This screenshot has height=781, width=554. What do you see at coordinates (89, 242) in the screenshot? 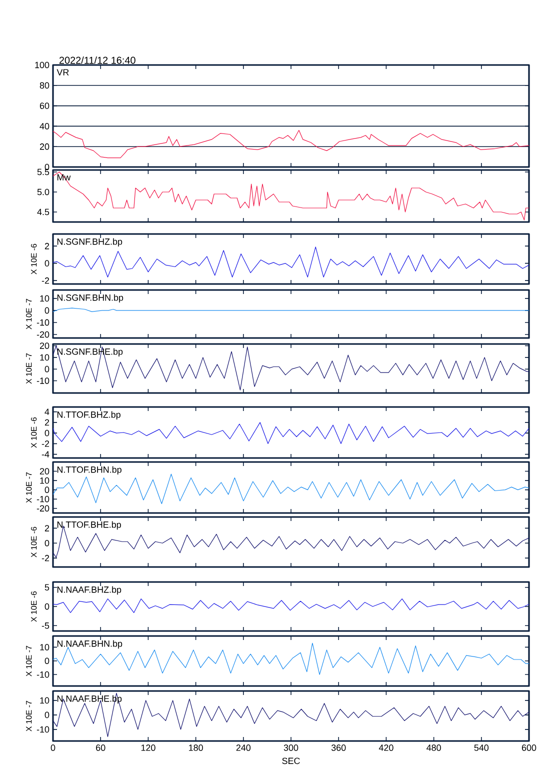
I see `chart-title: N.SGNF.BHZ.bp` at bounding box center [89, 242].